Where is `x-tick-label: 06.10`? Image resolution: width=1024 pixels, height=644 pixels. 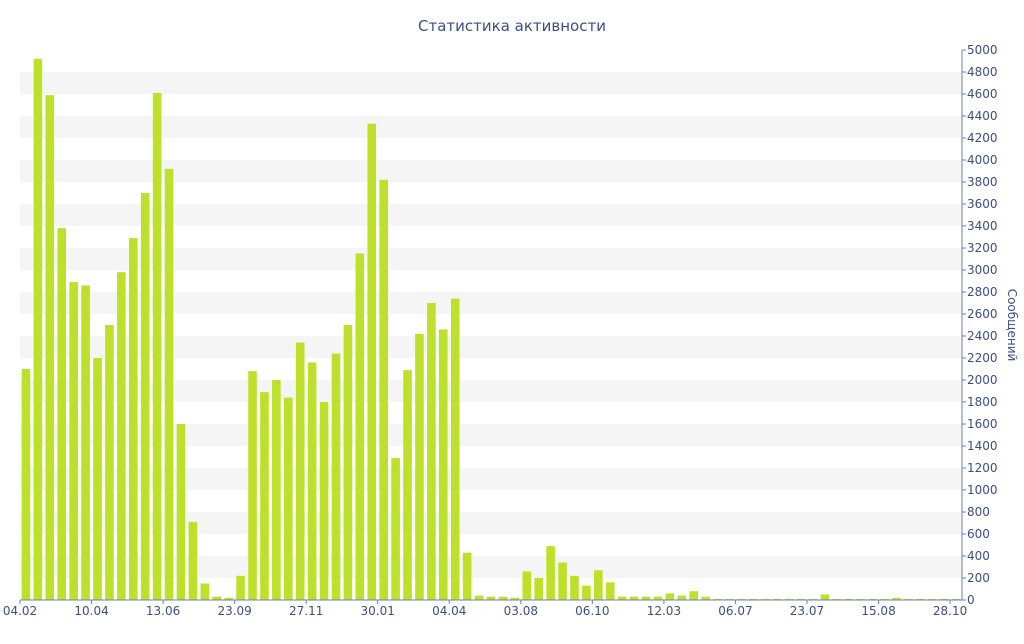
x-tick-label: 06.10 is located at coordinates (592, 611).